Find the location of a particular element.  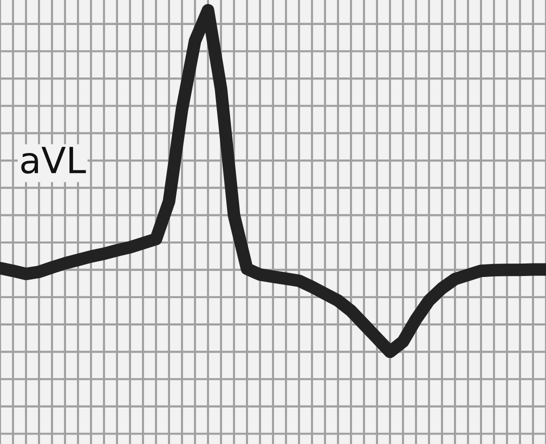

annotation: aVL is located at coordinates (53, 160).